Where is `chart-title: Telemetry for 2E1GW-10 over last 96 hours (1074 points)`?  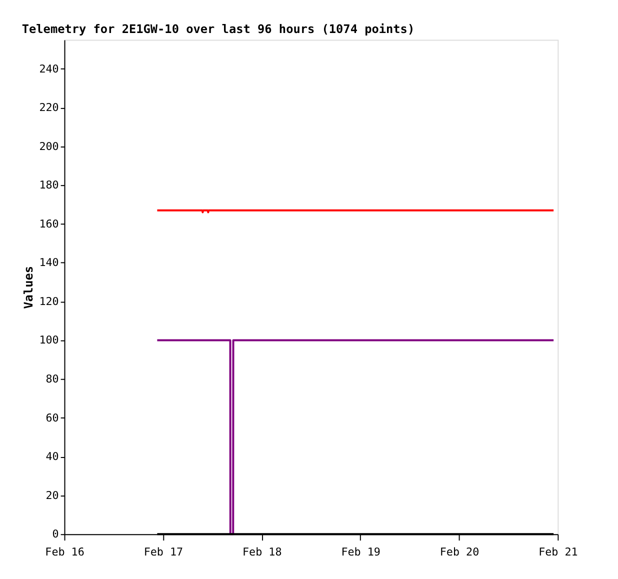 chart-title: Telemetry for 2E1GW-10 over last 96 hours (1074 points) is located at coordinates (218, 29).